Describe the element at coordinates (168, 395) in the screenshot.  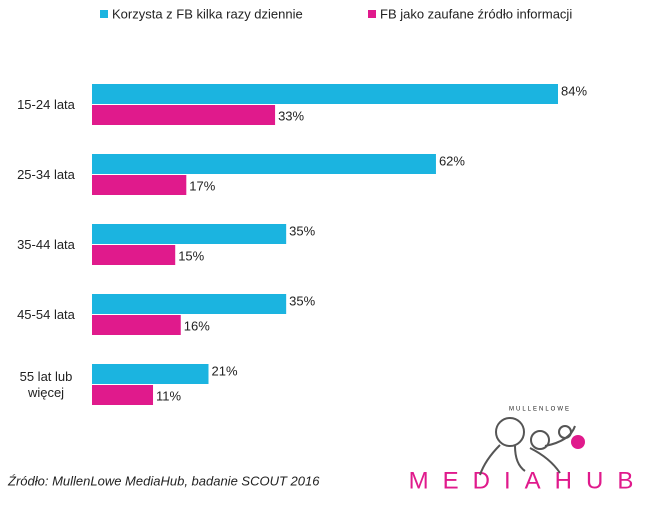
I see `value-label: 11%` at that location.